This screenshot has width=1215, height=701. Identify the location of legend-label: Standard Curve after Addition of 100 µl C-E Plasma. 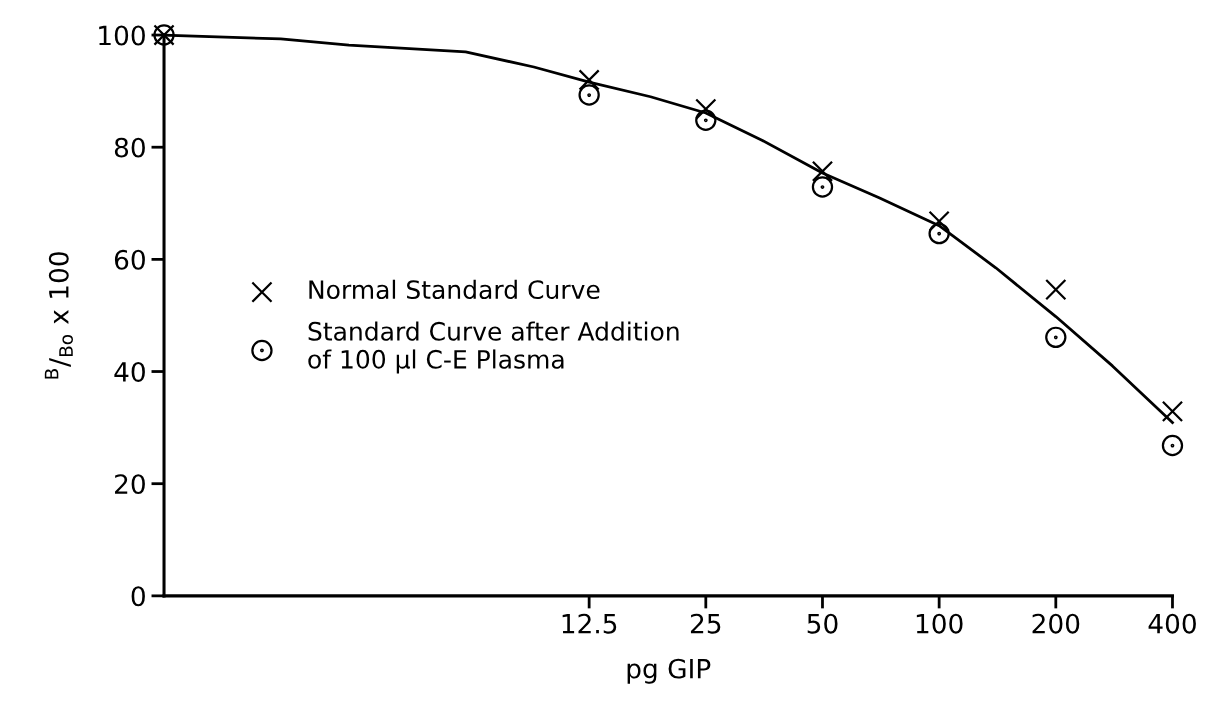
(493, 347).